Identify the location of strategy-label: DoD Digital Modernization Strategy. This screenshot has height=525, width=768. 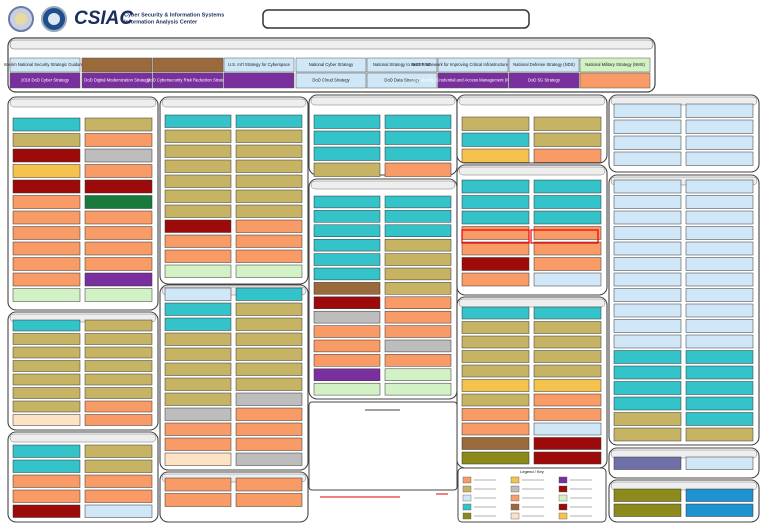
(117, 80).